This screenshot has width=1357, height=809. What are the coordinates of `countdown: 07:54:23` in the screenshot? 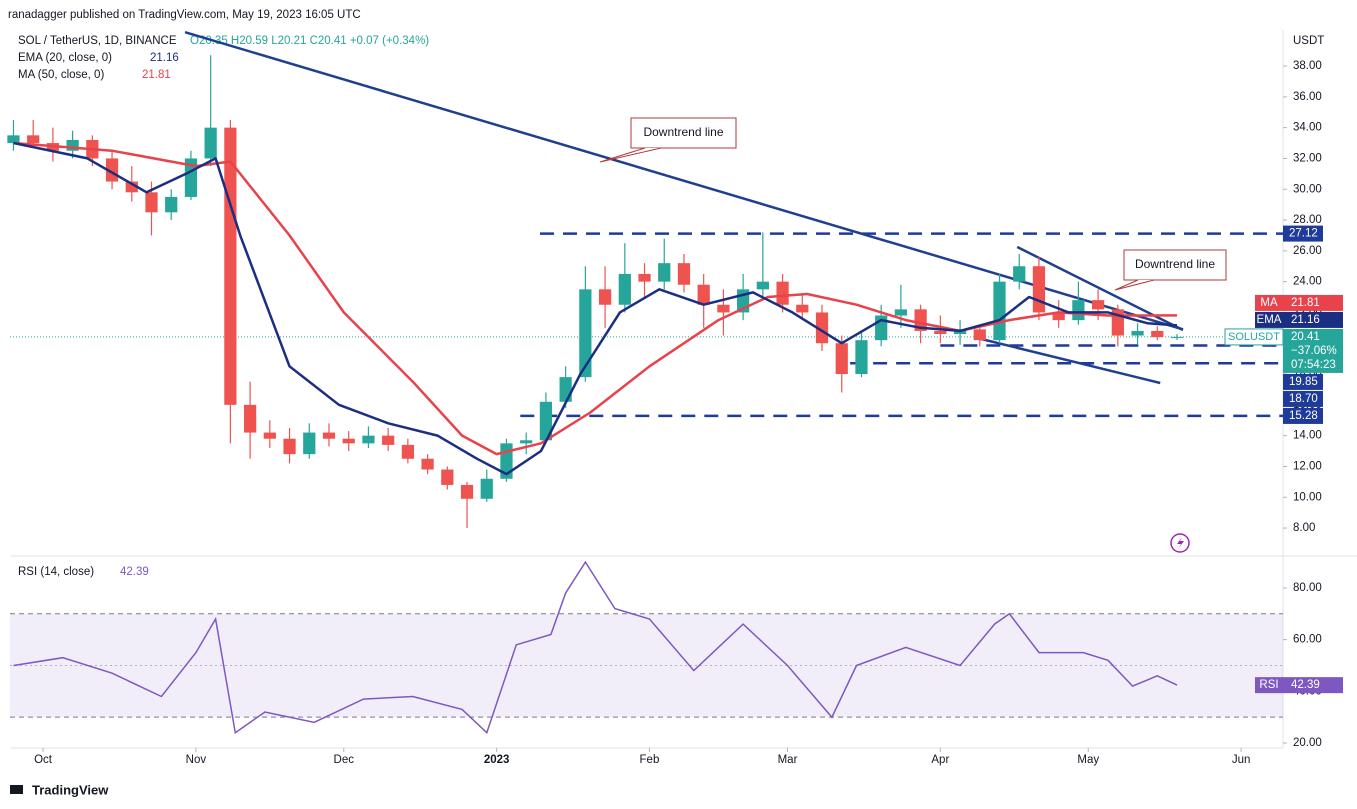 It's located at (1313, 365).